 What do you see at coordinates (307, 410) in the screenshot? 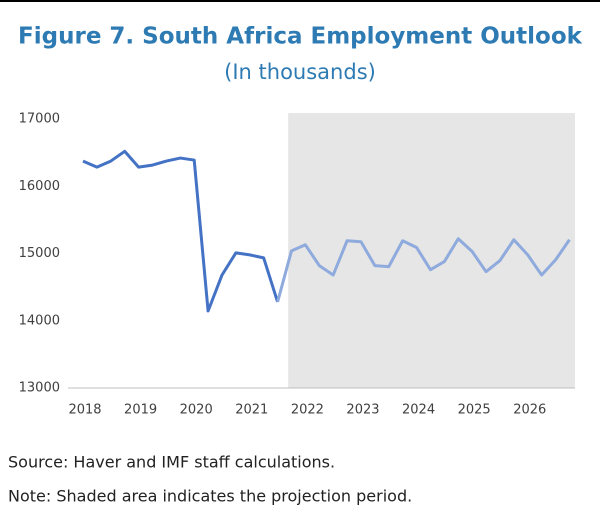
I see `x-tick-label: 2022` at bounding box center [307, 410].